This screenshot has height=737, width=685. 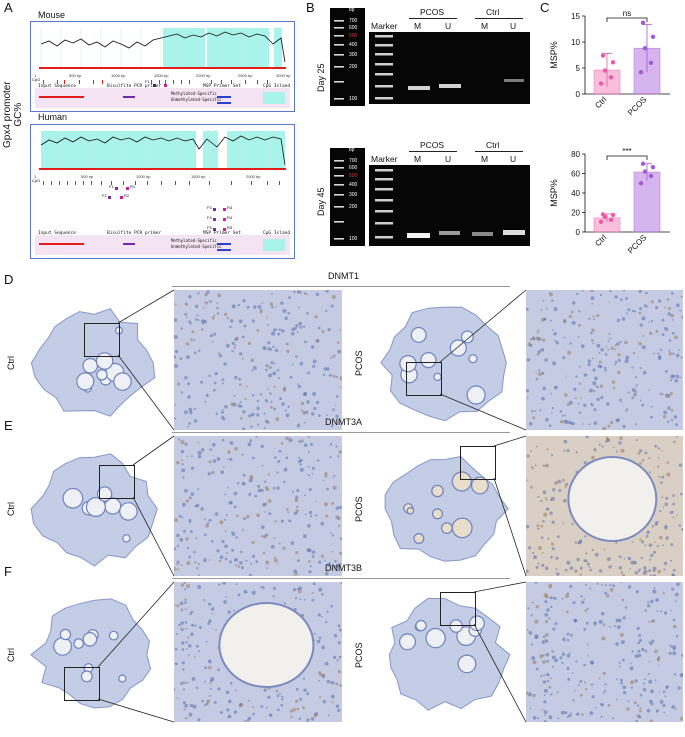 What do you see at coordinates (35, 75) in the screenshot?
I see `svg-text: 1` at bounding box center [35, 75].